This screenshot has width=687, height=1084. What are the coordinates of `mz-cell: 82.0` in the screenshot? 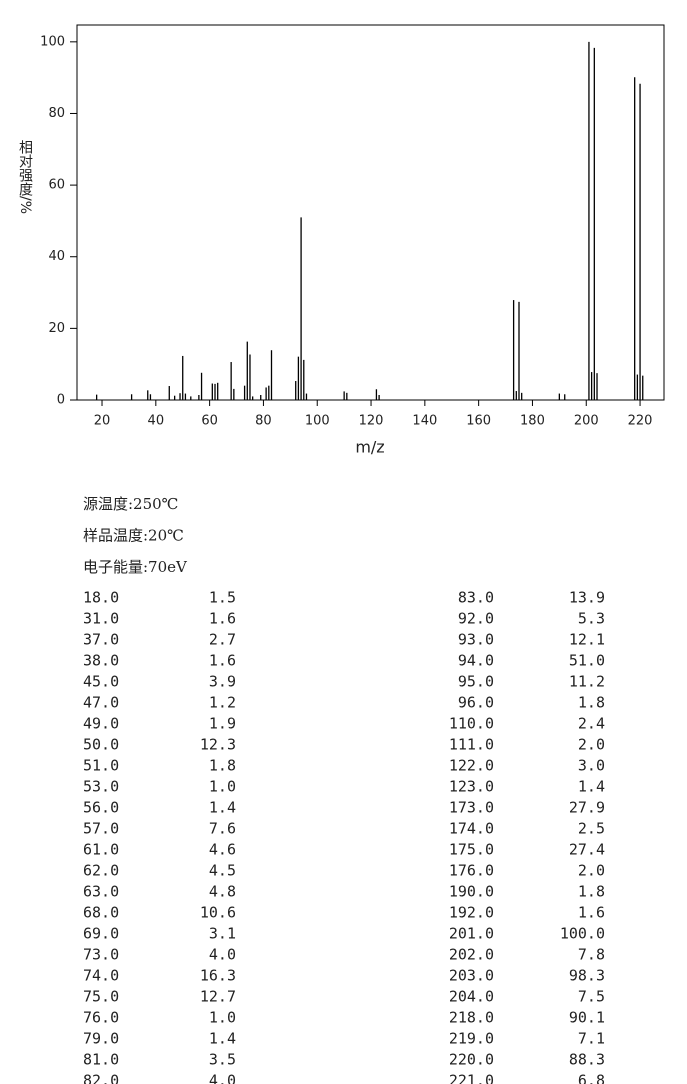 It's located at (101, 1078).